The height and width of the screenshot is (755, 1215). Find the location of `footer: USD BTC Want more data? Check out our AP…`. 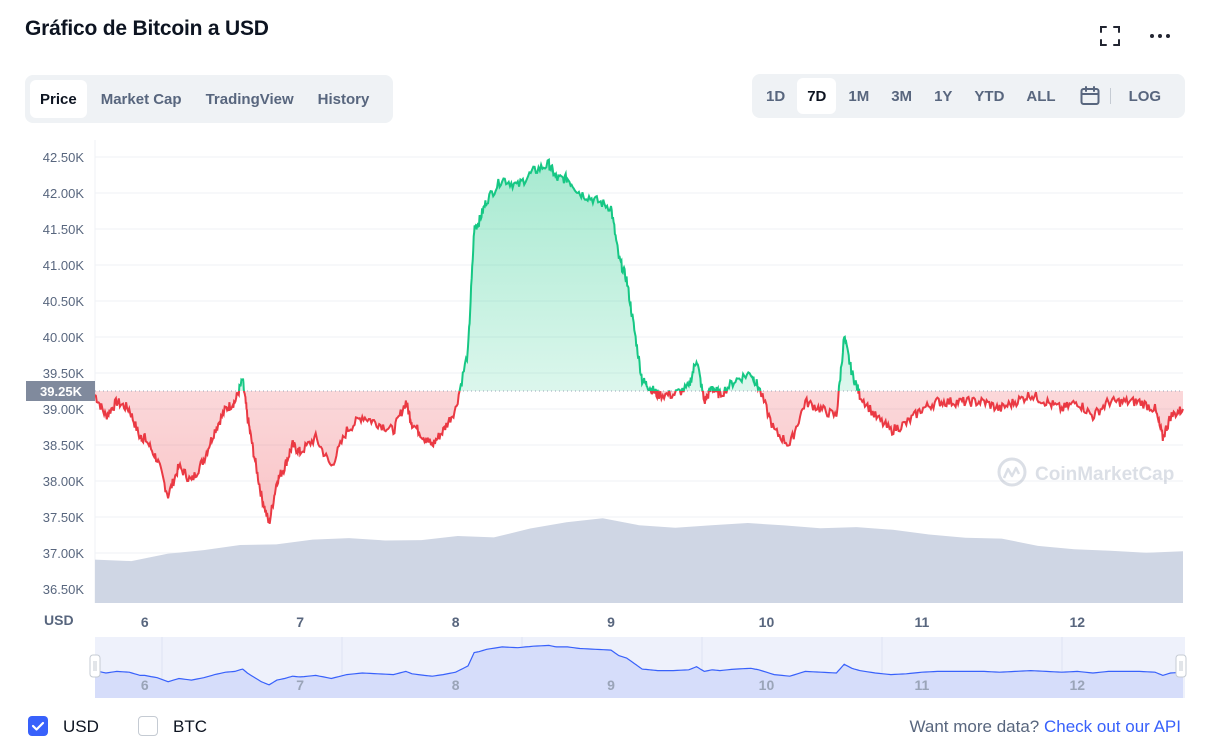

footer: USD BTC Want more data? Check out our AP… is located at coordinates (607, 727).